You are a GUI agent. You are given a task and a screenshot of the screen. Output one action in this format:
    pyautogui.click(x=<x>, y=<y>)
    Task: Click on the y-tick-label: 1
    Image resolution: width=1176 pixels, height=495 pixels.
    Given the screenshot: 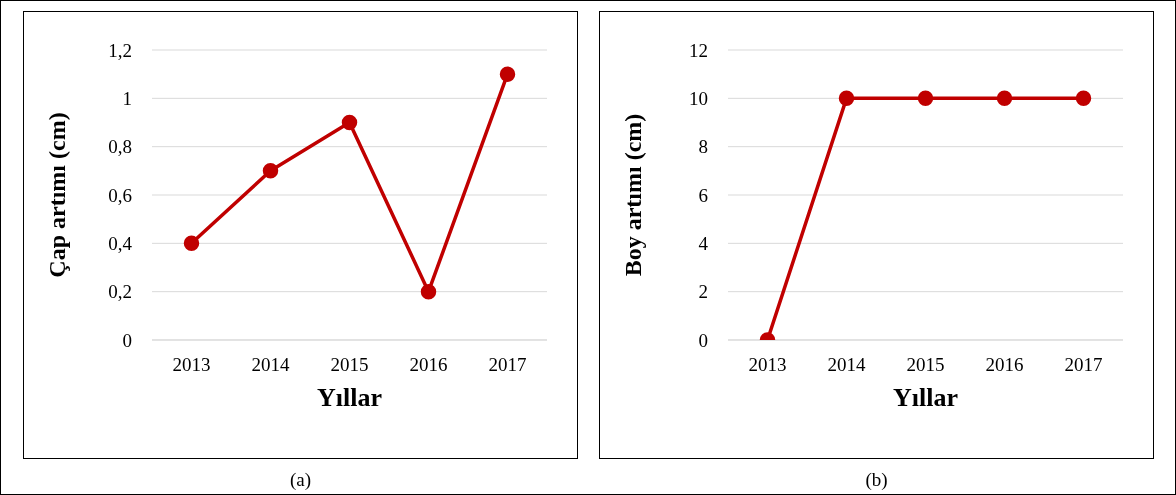 What is the action you would take?
    pyautogui.click(x=127, y=99)
    